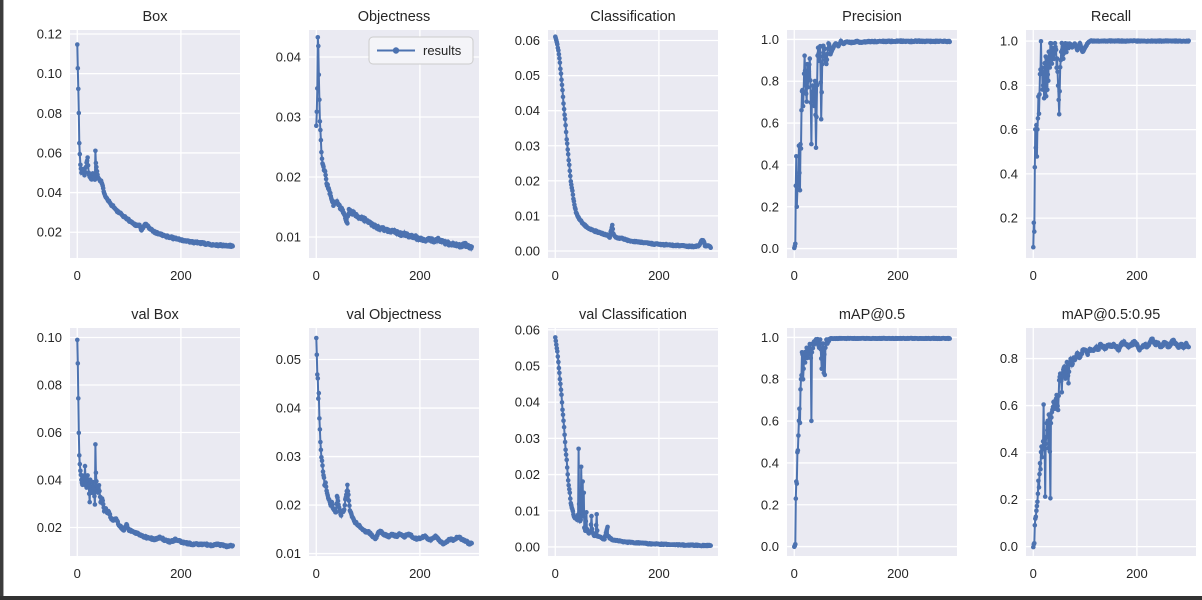 The width and height of the screenshot is (1202, 600). What do you see at coordinates (394, 17) in the screenshot?
I see `subplot-title: Objectness` at bounding box center [394, 17].